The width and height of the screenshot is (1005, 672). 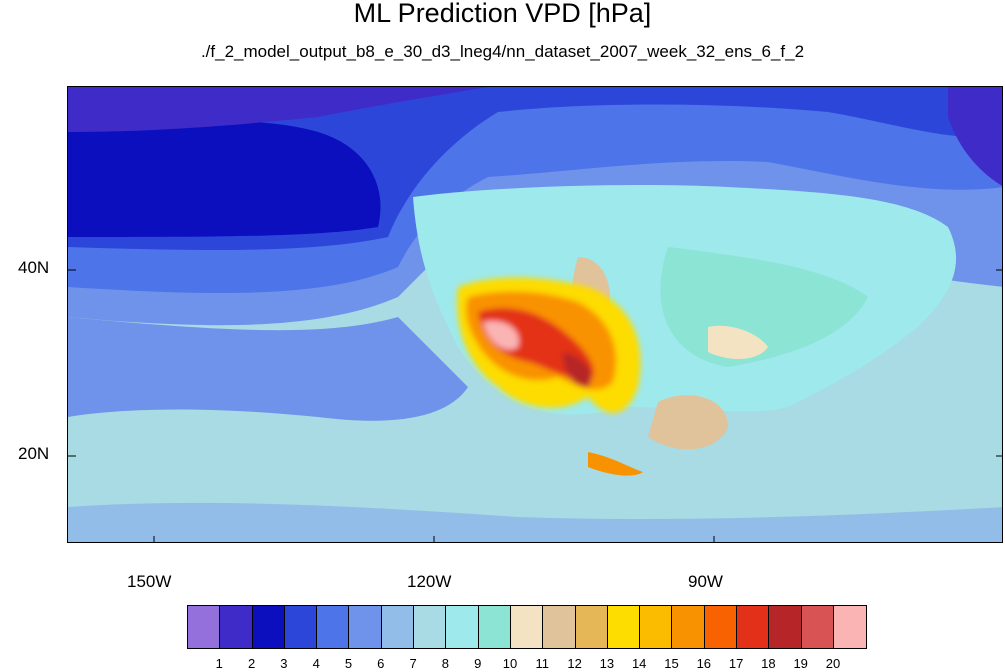 I want to click on mexico-coast-warm, so click(x=615, y=464).